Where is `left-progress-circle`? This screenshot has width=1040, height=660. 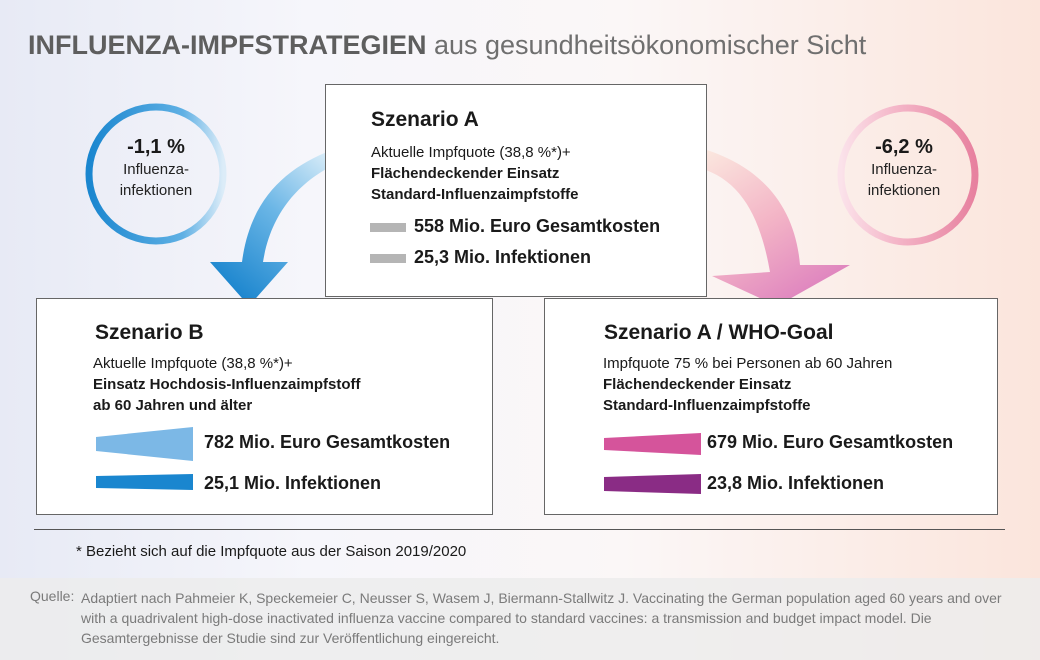 left-progress-circle is located at coordinates (156, 174).